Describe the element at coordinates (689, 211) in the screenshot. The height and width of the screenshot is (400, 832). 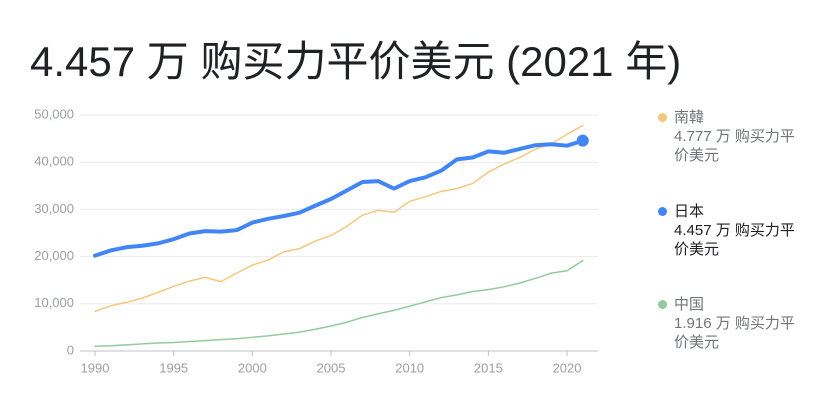
I see `legend-name: 日本` at that location.